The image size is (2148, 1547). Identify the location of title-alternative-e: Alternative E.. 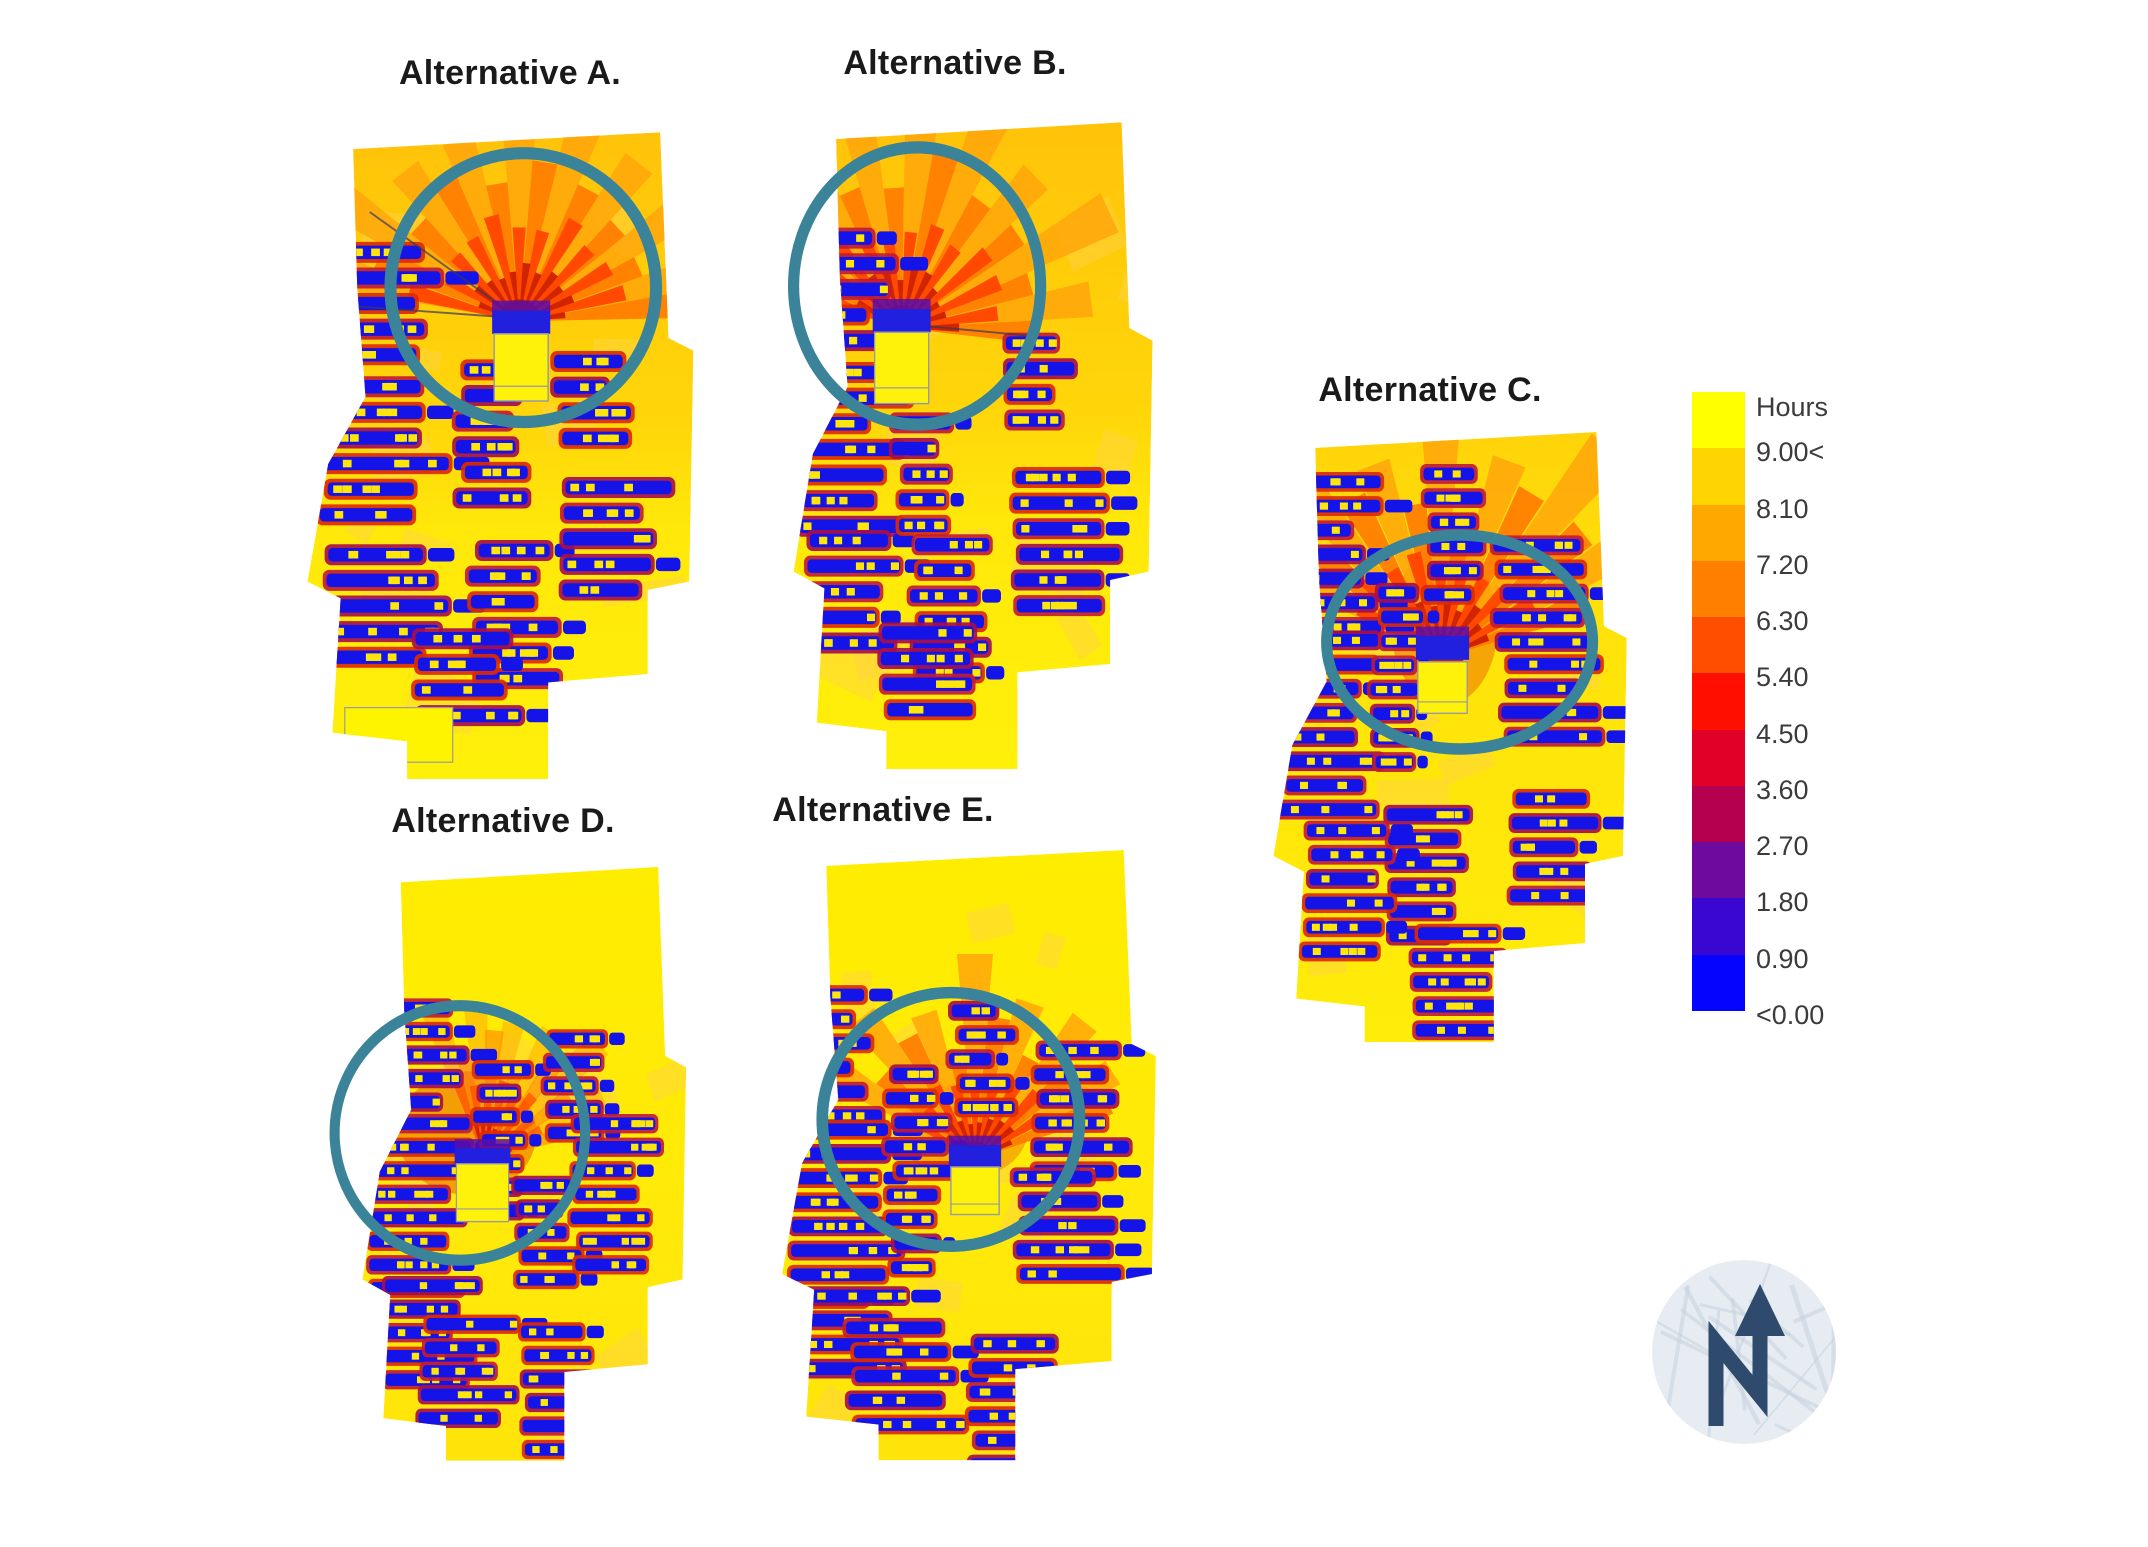
(883, 810).